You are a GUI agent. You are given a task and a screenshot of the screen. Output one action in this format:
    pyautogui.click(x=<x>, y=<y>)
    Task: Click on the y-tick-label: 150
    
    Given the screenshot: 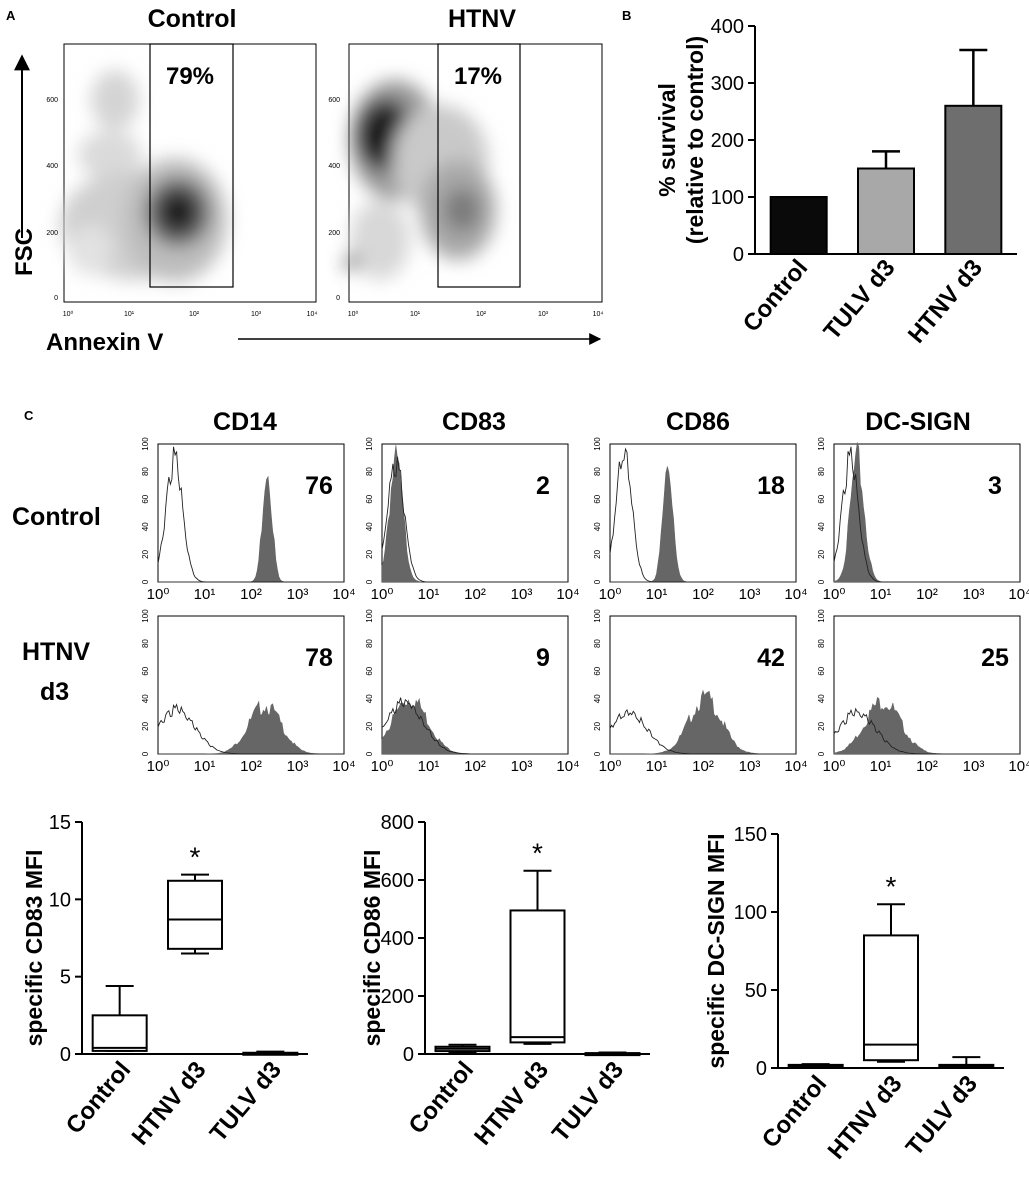 What is the action you would take?
    pyautogui.click(x=750, y=835)
    